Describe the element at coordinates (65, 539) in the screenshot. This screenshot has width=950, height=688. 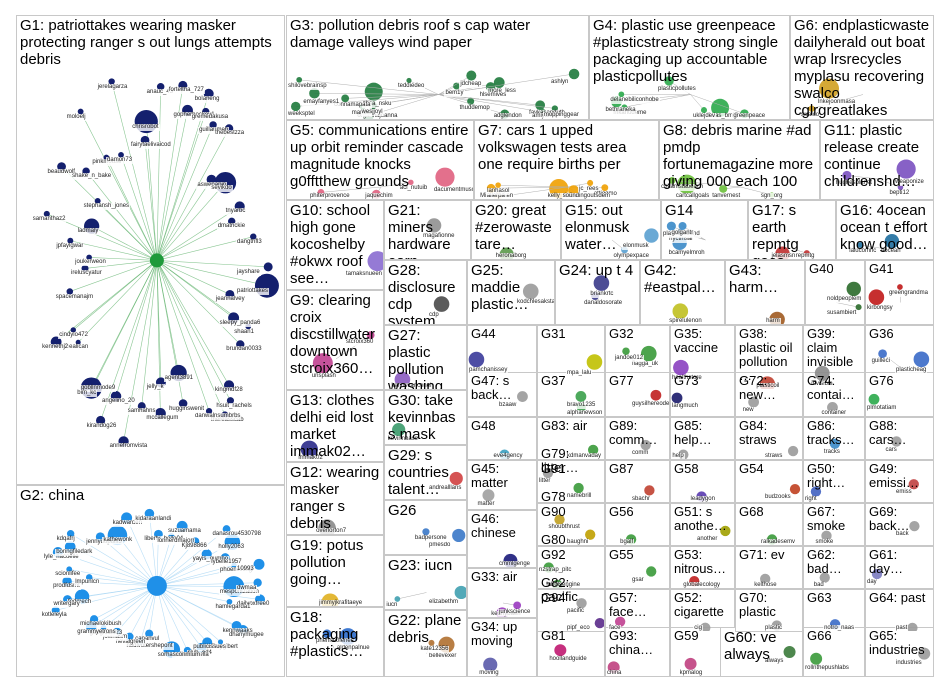
I see `node-label: kdqafrj` at that location.